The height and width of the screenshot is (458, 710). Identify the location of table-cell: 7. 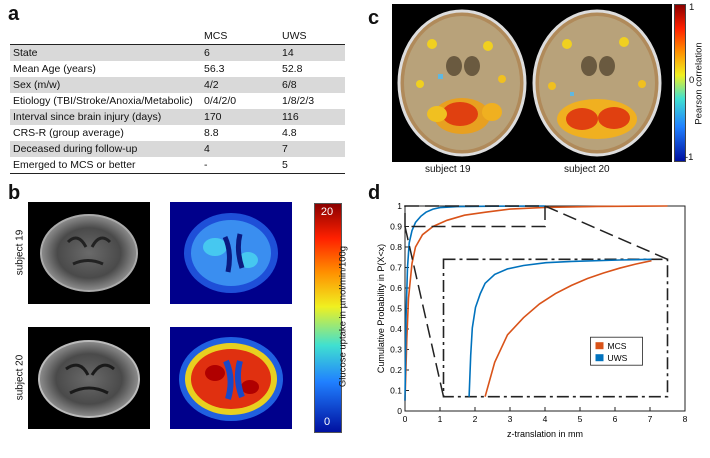
(312, 149).